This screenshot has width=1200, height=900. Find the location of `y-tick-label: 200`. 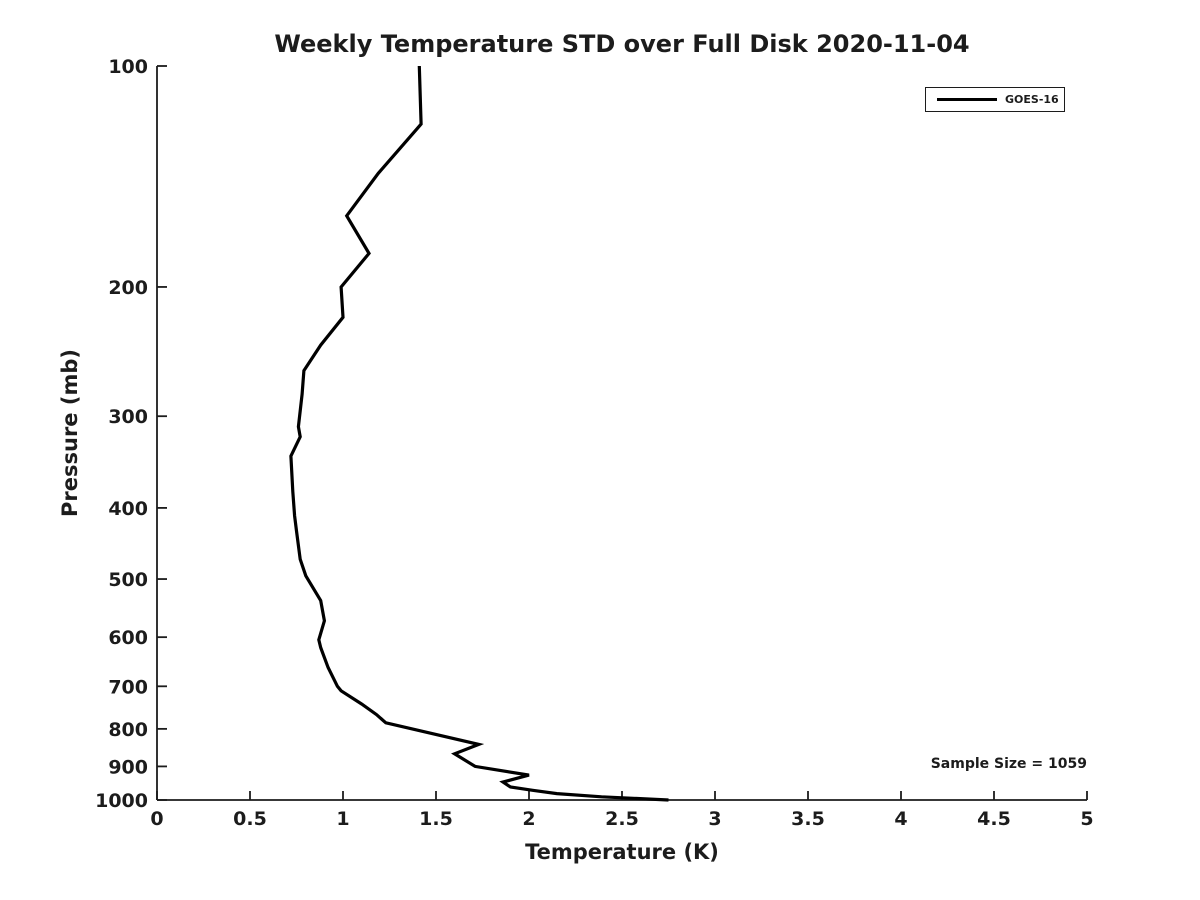

y-tick-label: 200 is located at coordinates (128, 288).